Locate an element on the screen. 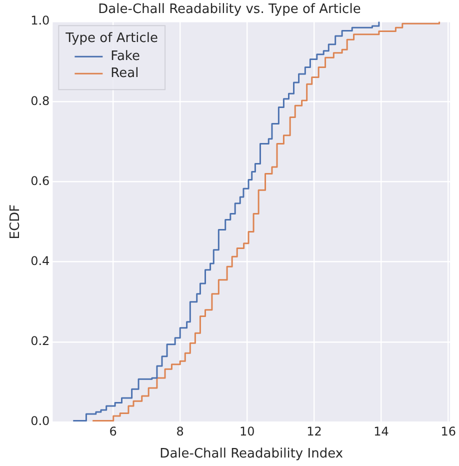  y-axis-title: ECDF is located at coordinates (16, 222).